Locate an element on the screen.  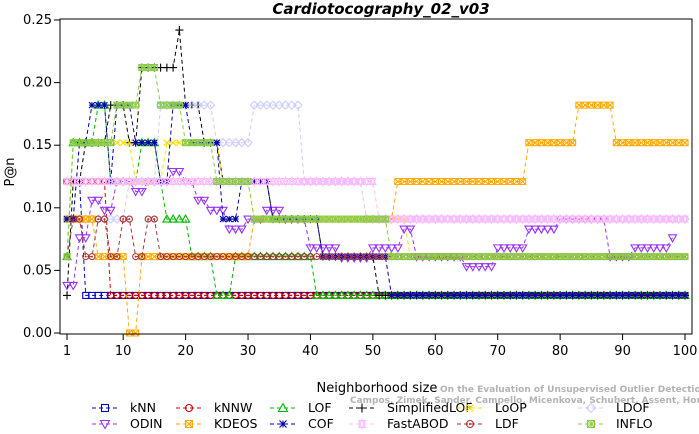
series-fastabod is located at coordinates (376, 200).